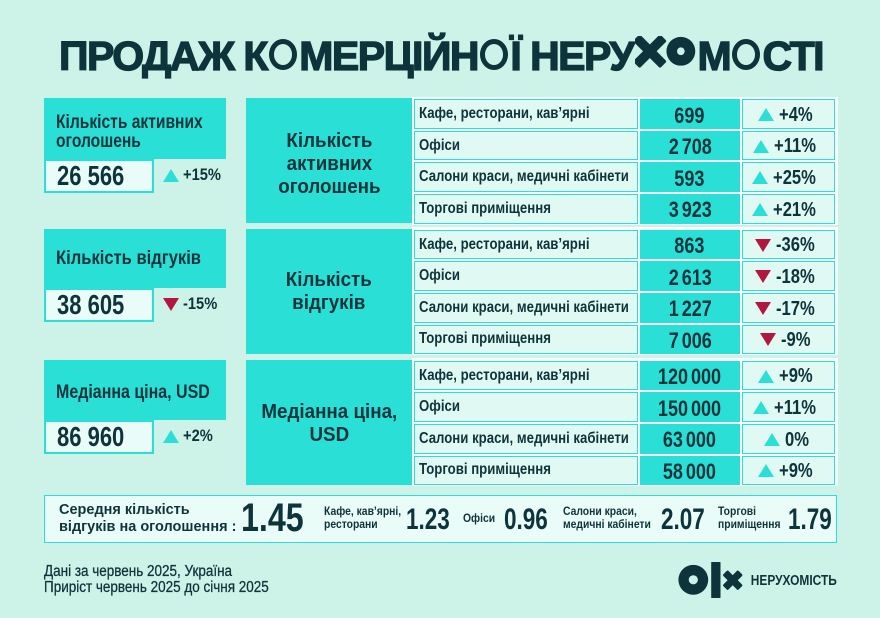 The width and height of the screenshot is (880, 618). I want to click on svg-text: НЕРУХОМІСТЬ, so click(794, 581).